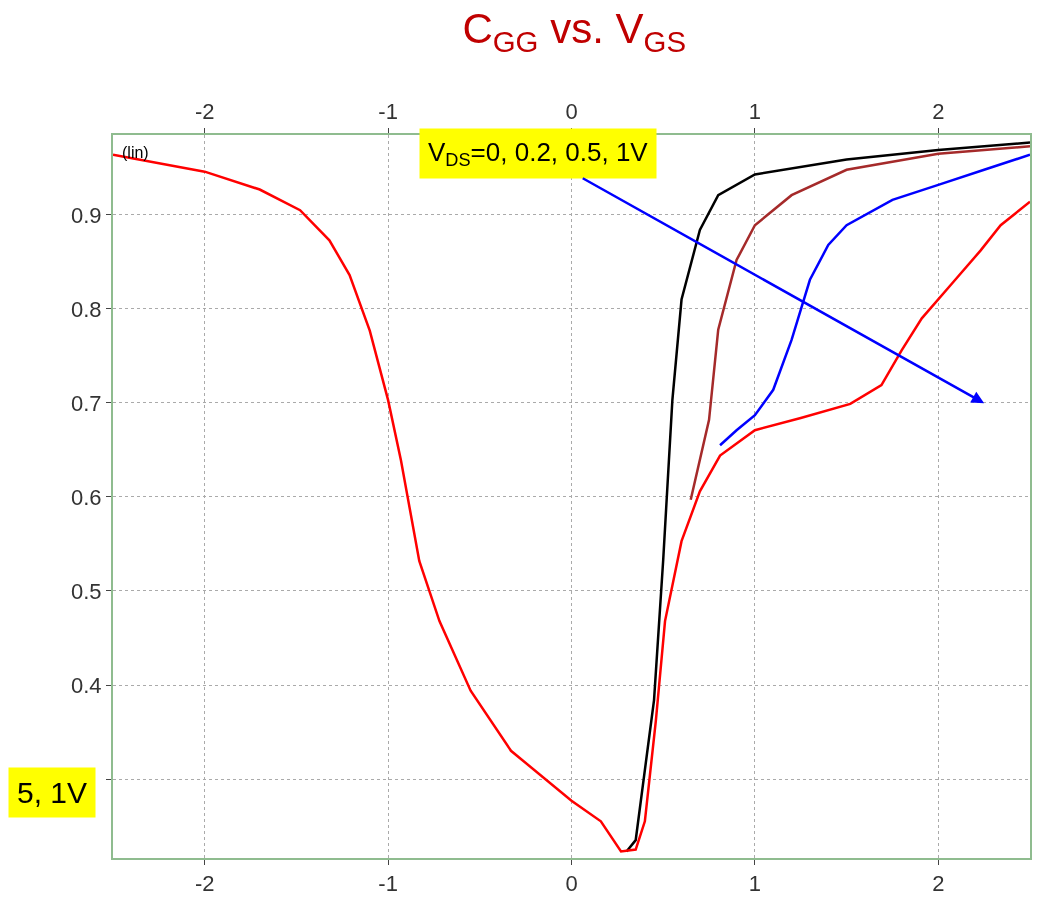 The width and height of the screenshot is (1044, 919). Describe the element at coordinates (574, 32) in the screenshot. I see `chart-title: C$_{GG}$ vs. V$_{GS}$` at that location.